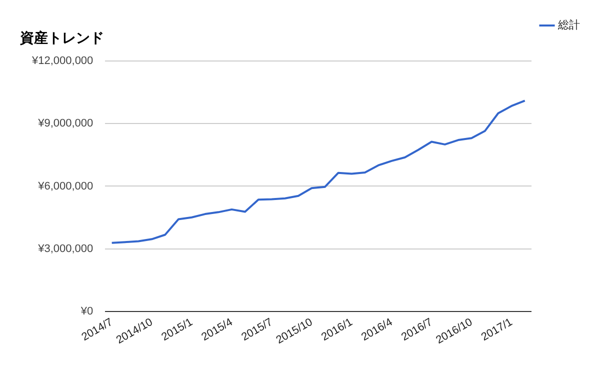 This screenshot has width=600, height=371. What do you see at coordinates (61, 37) in the screenshot?
I see `chart-title: 資産トレンド` at bounding box center [61, 37].